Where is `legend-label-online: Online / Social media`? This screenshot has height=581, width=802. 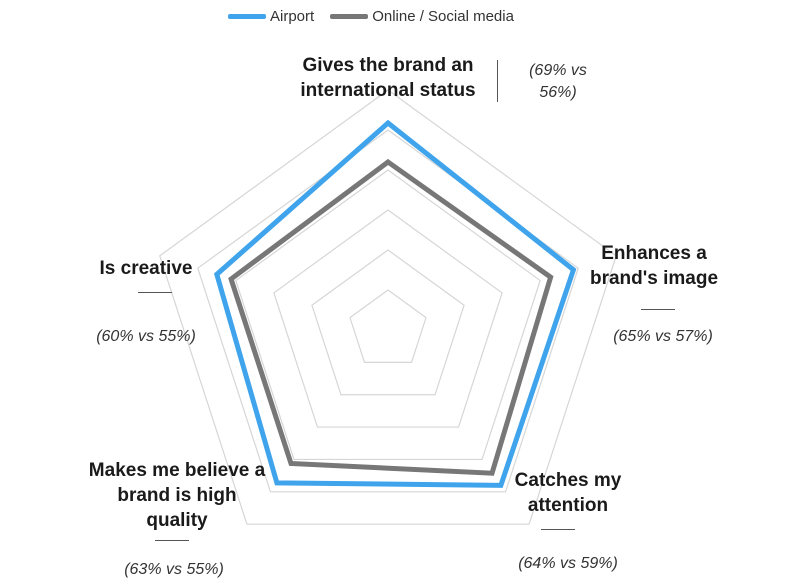 legend-label-online: Online / Social media is located at coordinates (443, 16).